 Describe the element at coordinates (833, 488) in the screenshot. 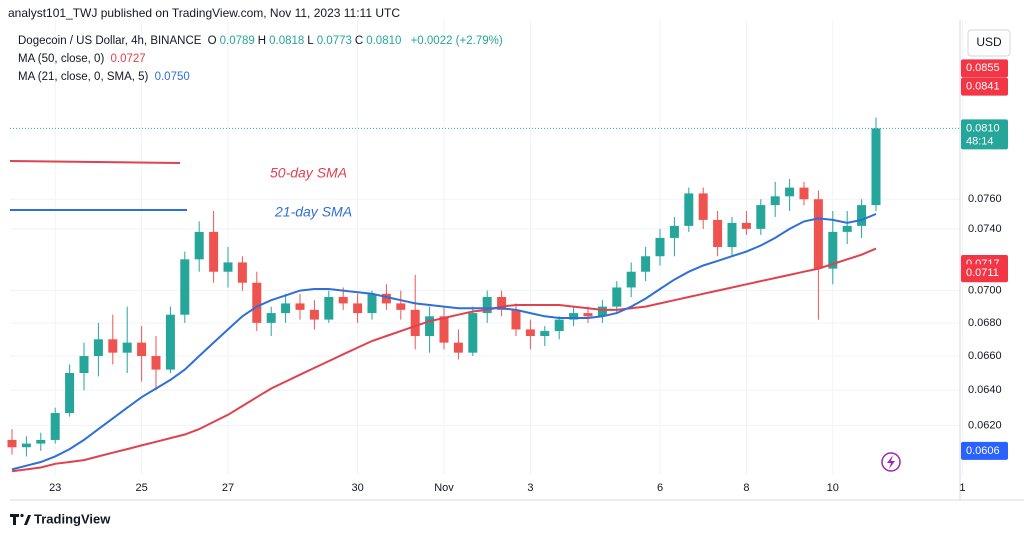

I see `x-tick-label: 10` at that location.